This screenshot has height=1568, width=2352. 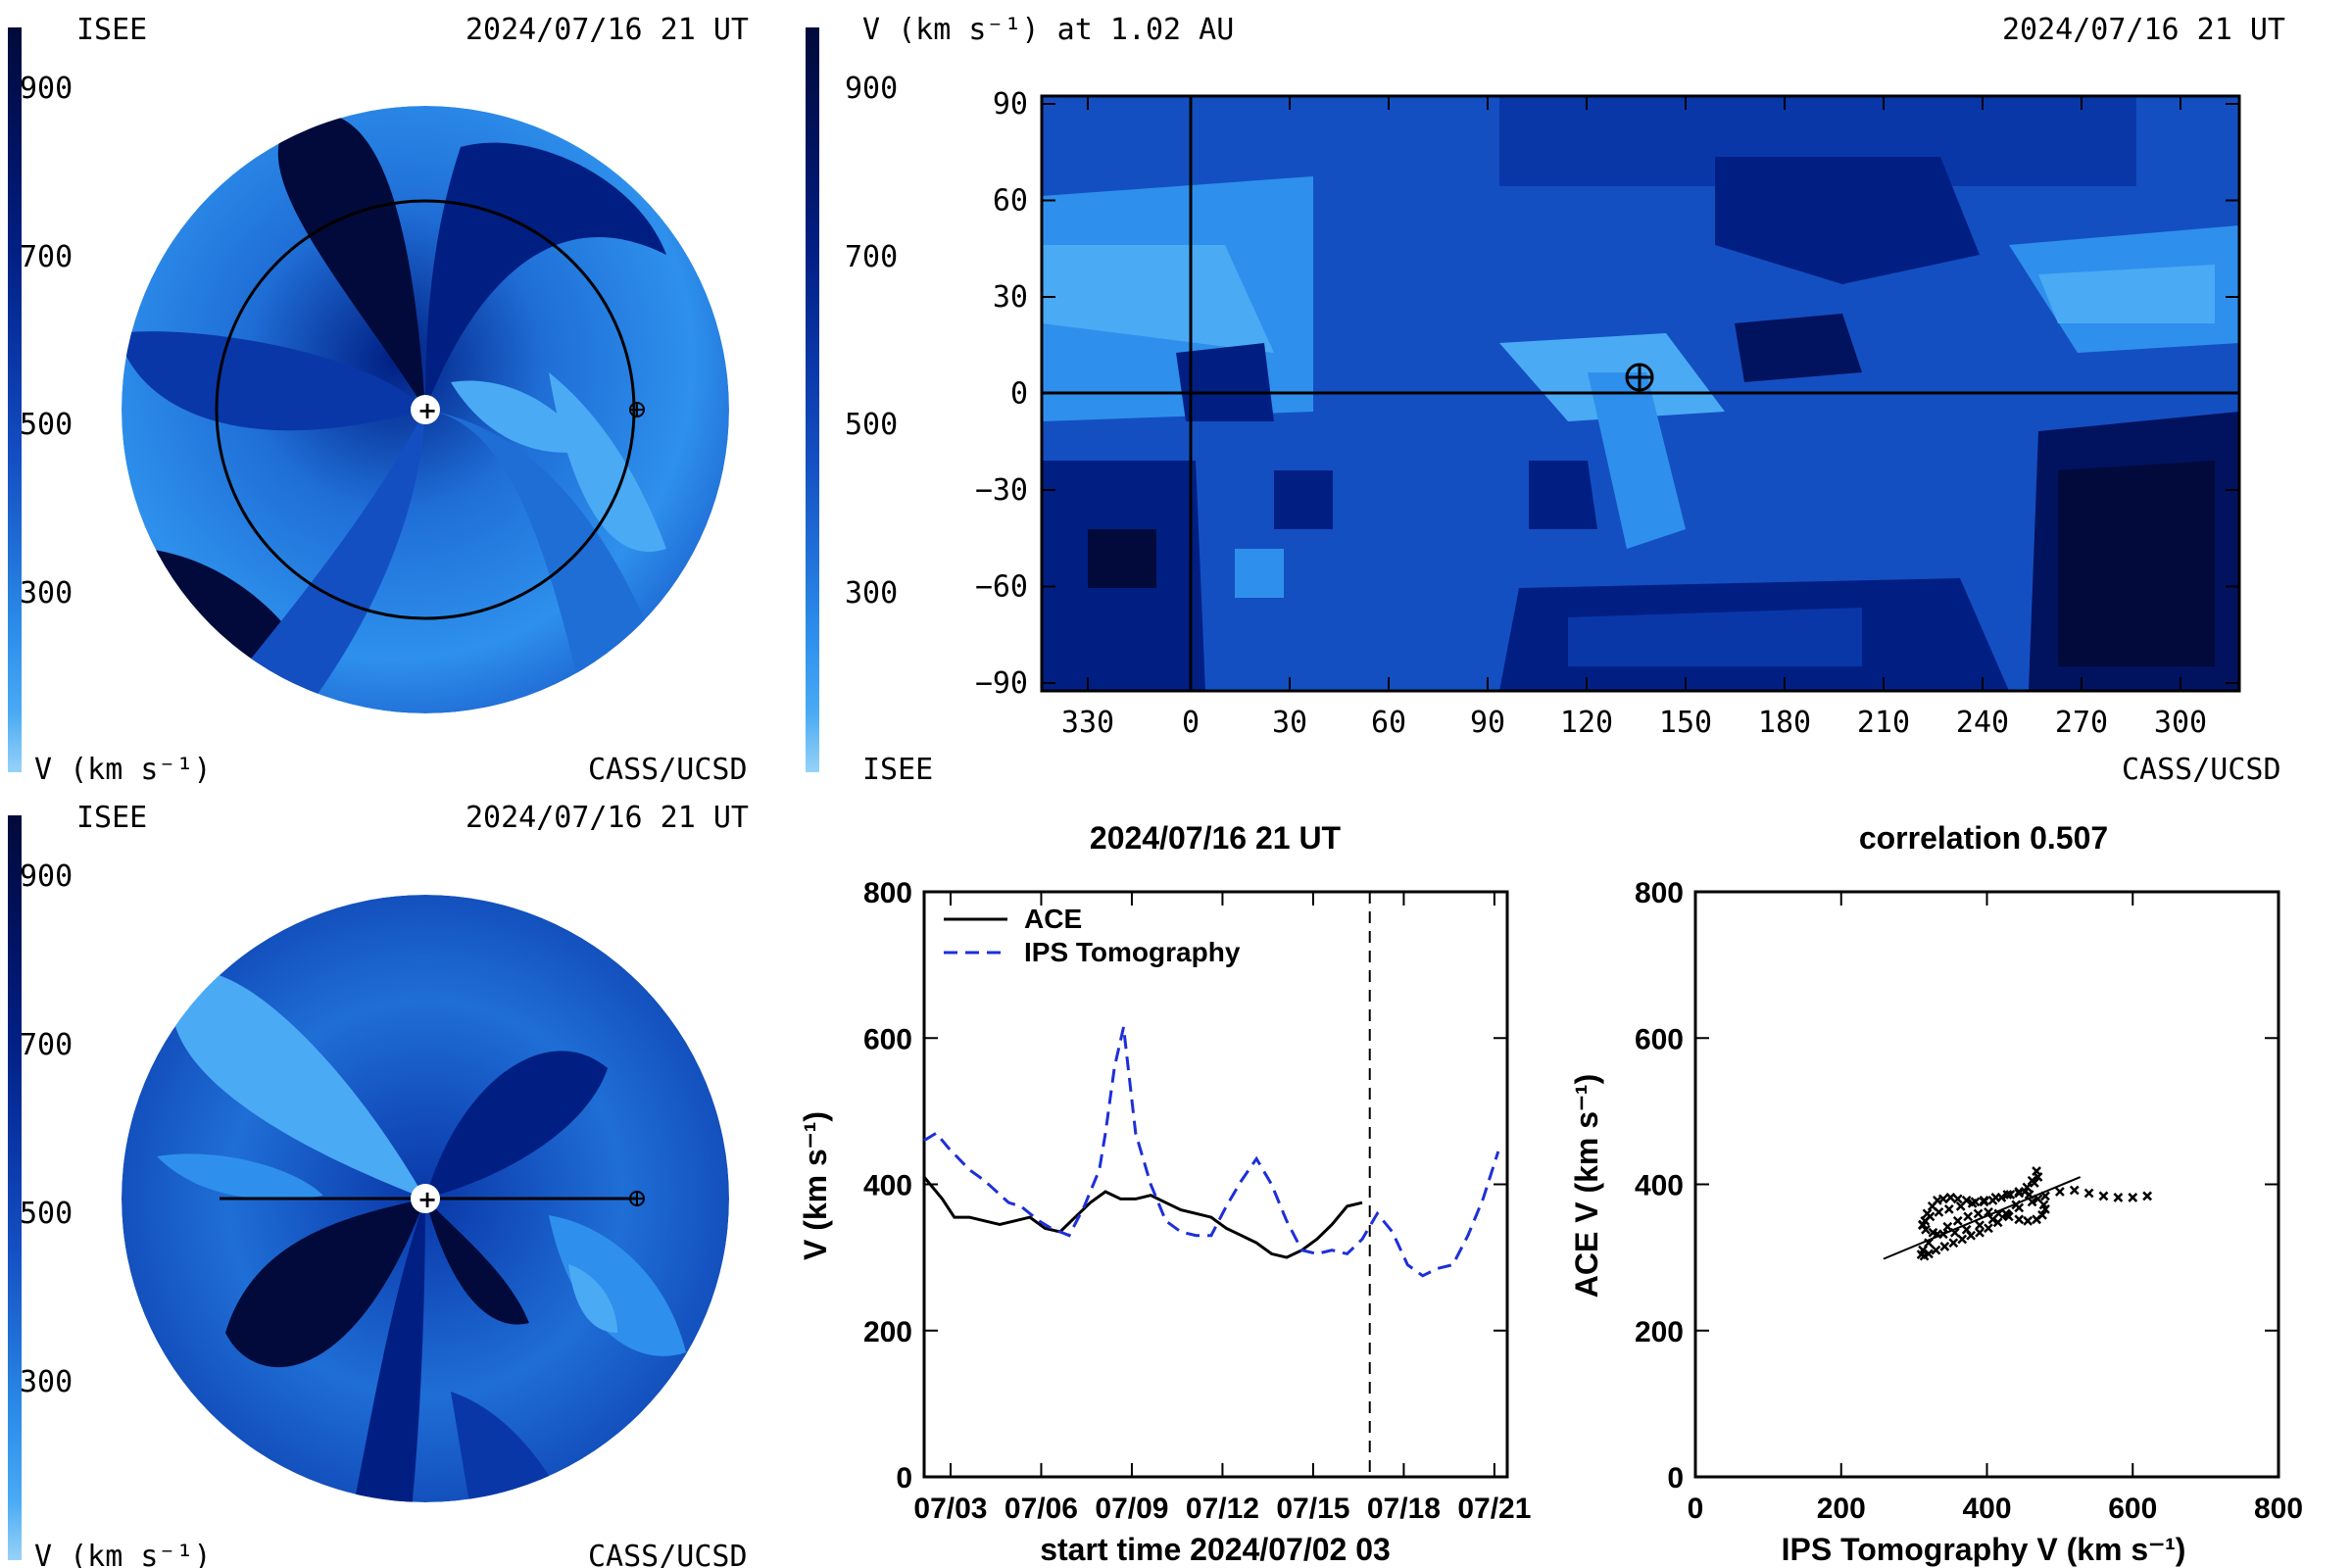 I want to click on line-y-tick-label: 600, so click(x=887, y=1039).